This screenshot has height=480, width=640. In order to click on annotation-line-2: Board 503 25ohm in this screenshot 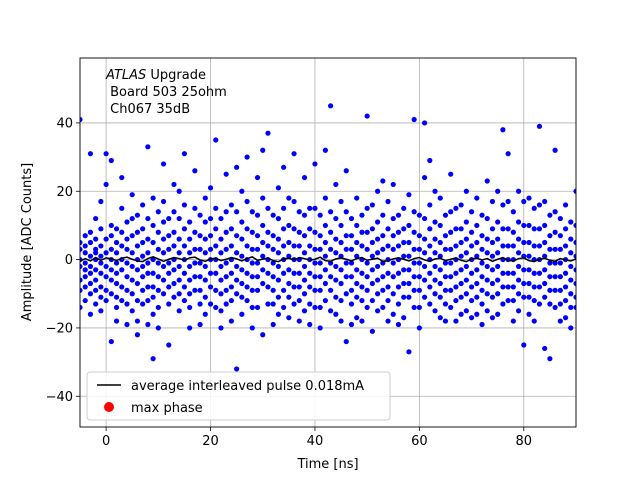, I will do `click(166, 92)`.